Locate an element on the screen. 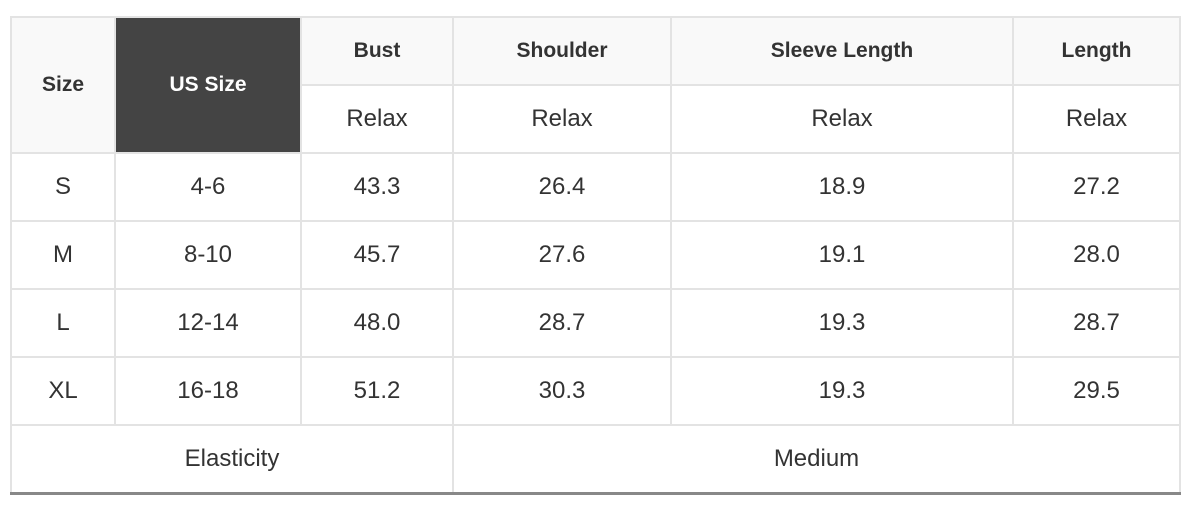  table-row: M 8-10 45.7 27.6 19.1 28.0 is located at coordinates (595, 255).